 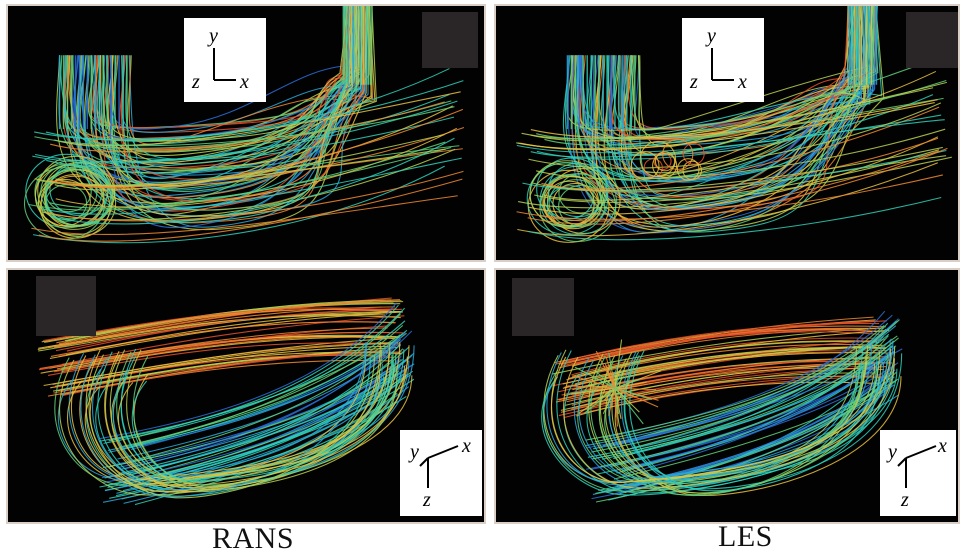 What do you see at coordinates (543, 307) in the screenshot?
I see `les-top-mask` at bounding box center [543, 307].